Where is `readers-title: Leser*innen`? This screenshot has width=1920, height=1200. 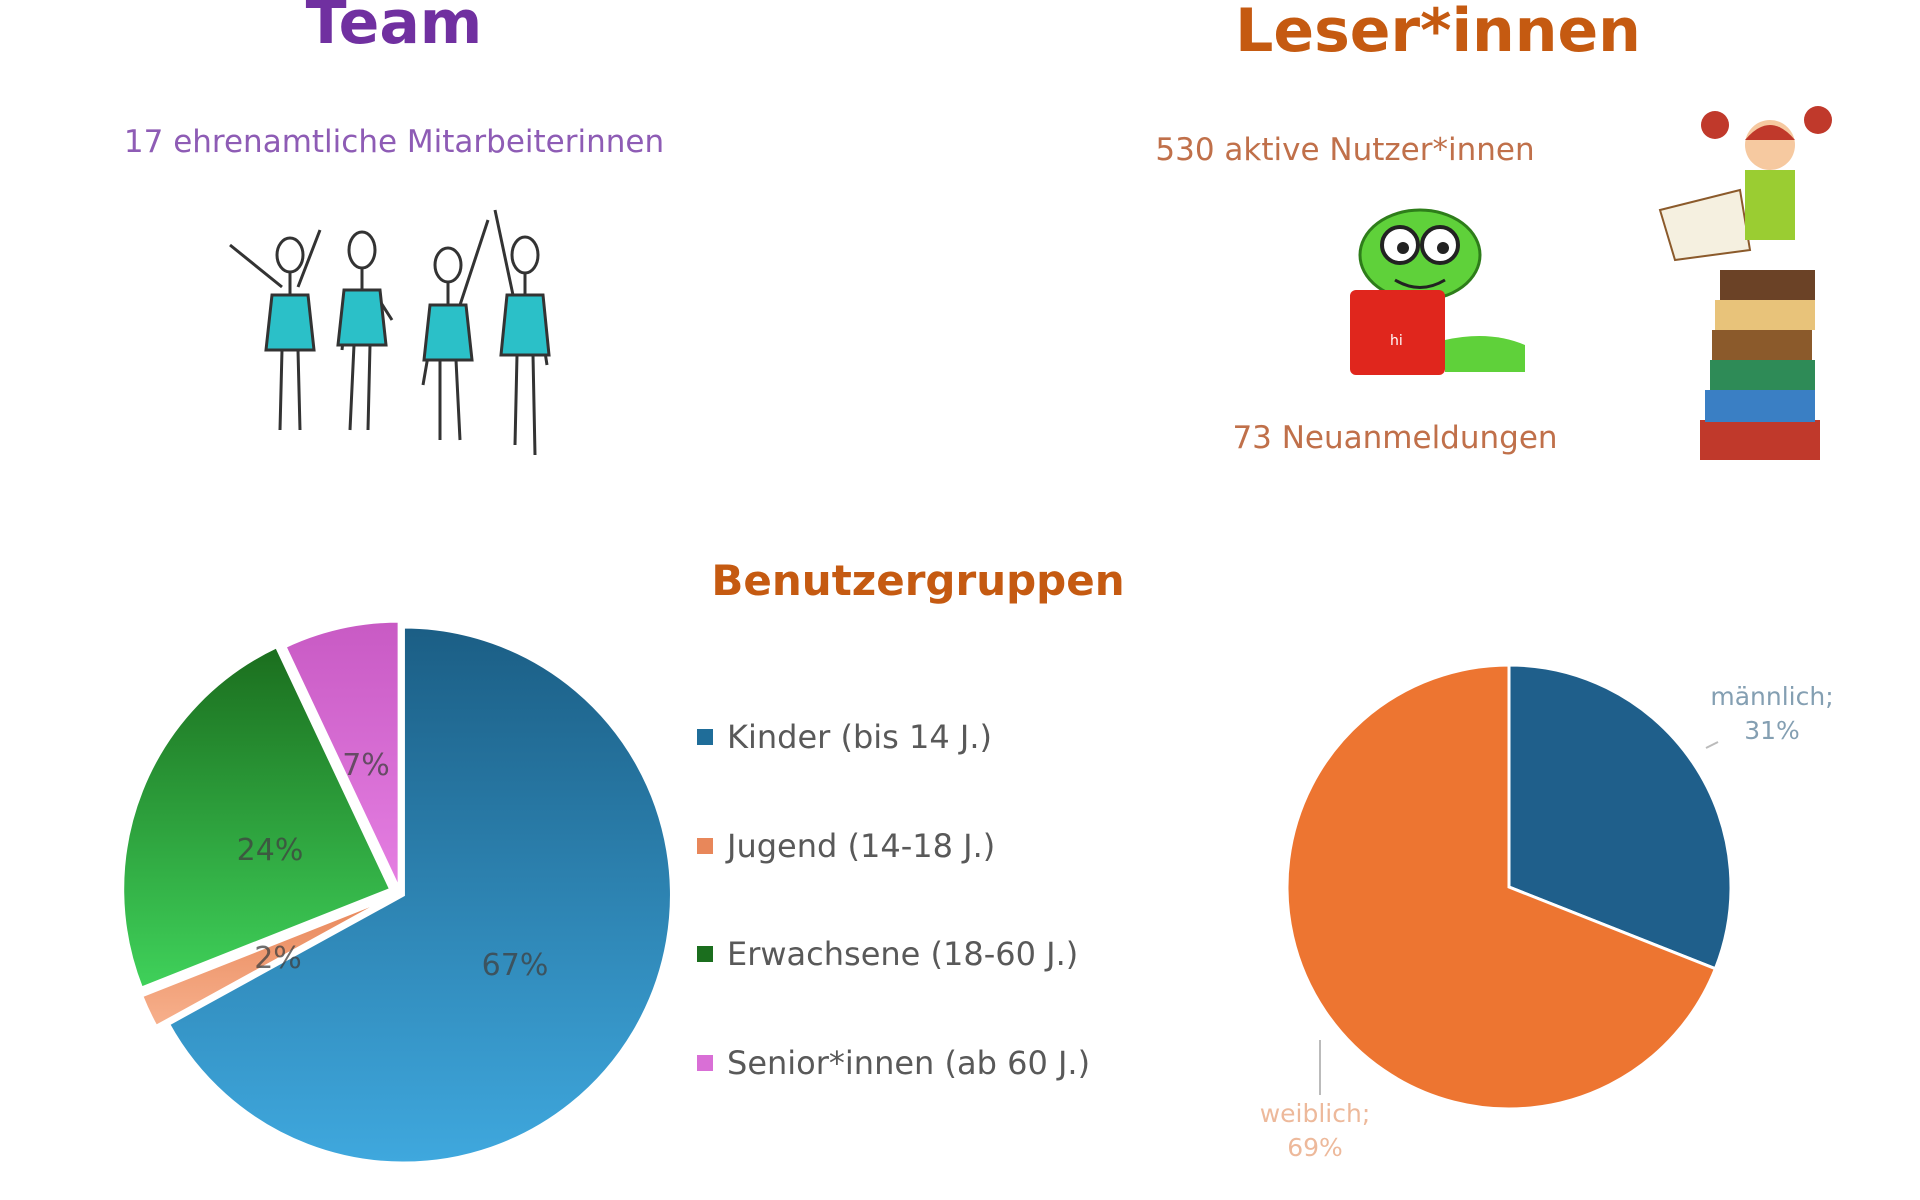
readers-title: Leser*innen is located at coordinates (1438, 33).